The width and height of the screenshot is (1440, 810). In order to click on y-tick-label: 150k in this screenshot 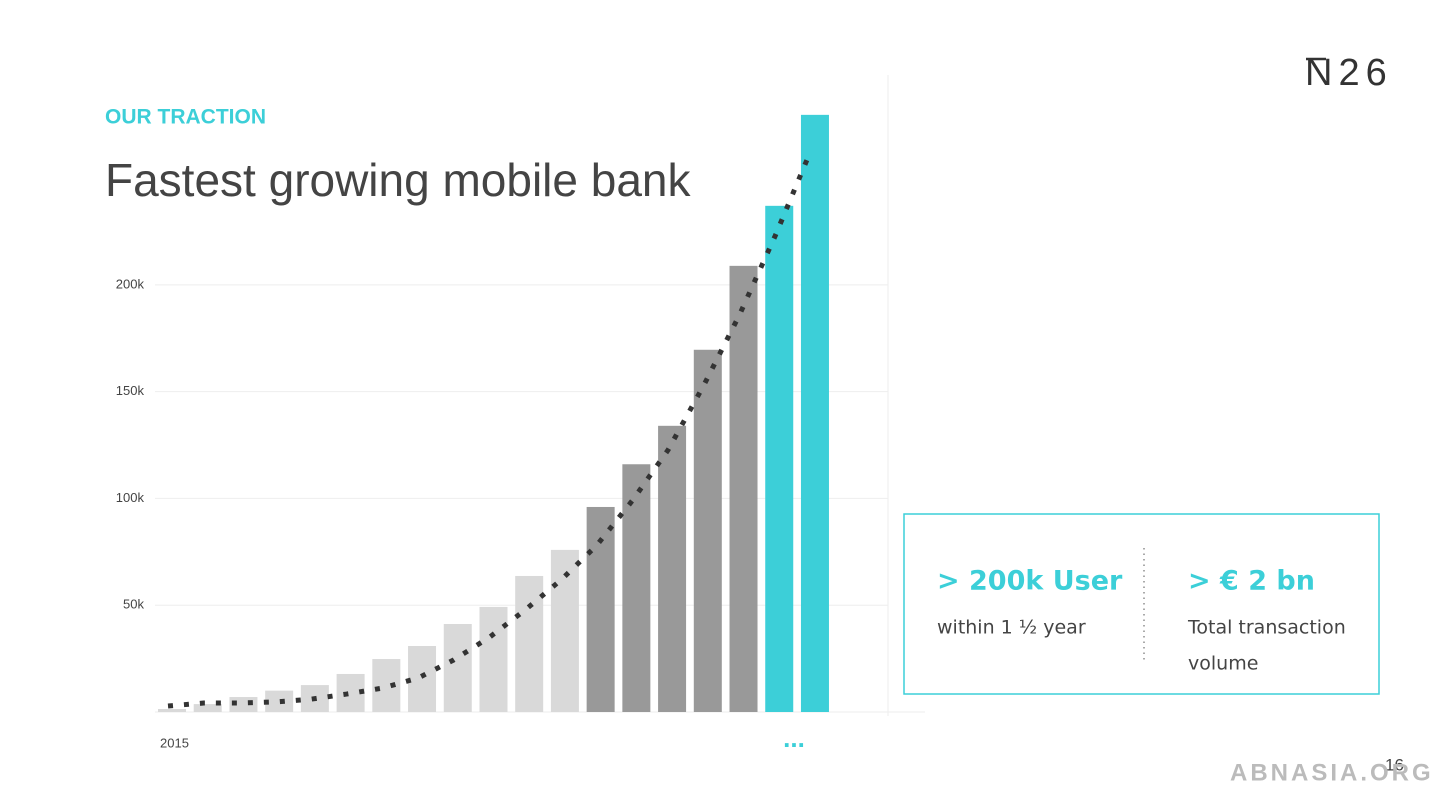, I will do `click(130, 390)`.